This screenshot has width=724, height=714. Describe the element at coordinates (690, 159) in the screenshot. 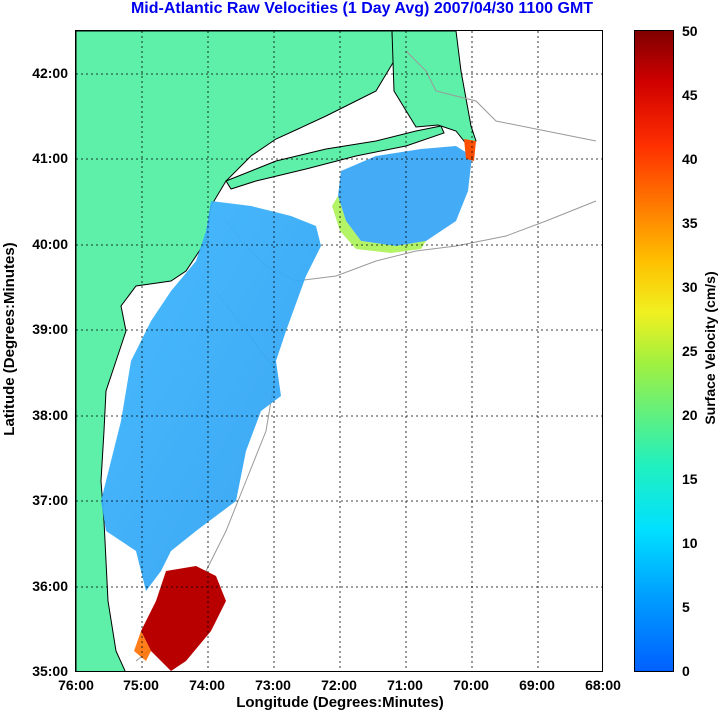

I see `colorbar-tick: 40` at that location.